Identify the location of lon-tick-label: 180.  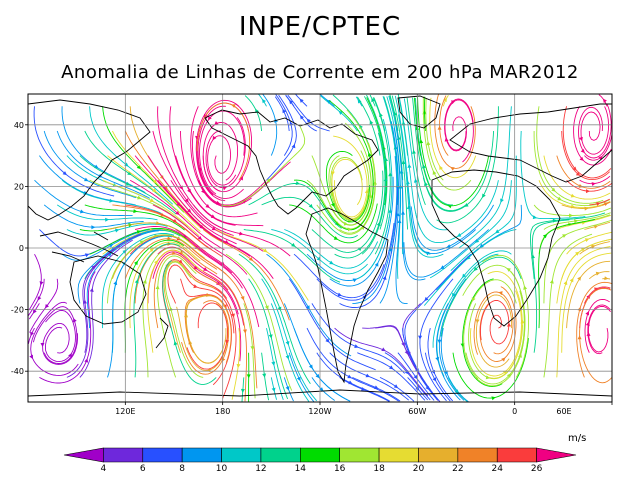
(222, 411).